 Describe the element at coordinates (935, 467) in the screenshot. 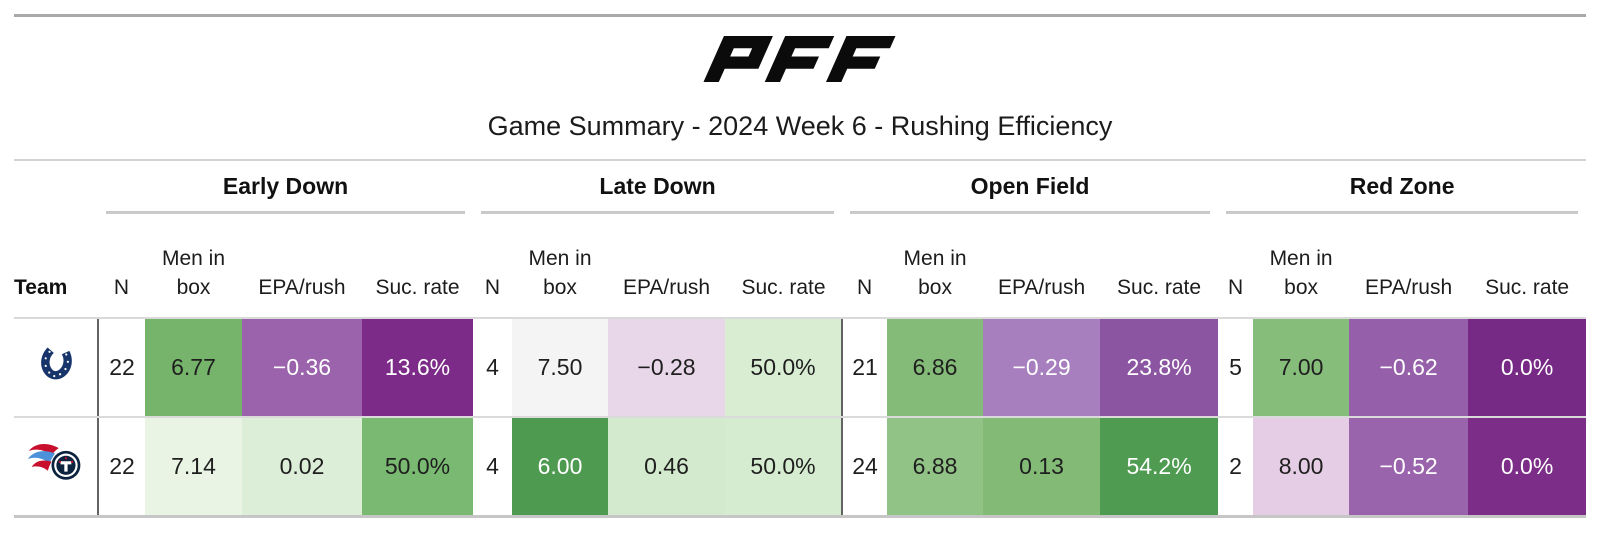

I see `stat-cell-men-in-box: 6.88` at that location.